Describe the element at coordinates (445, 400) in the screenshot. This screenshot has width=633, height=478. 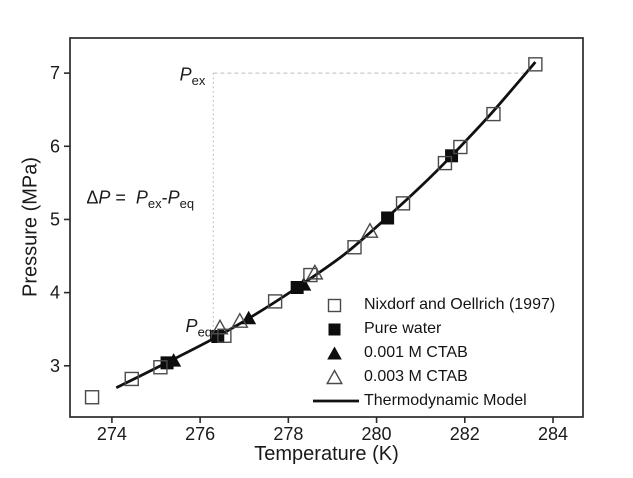
I see `legend-label: Thermodynamic Model` at that location.